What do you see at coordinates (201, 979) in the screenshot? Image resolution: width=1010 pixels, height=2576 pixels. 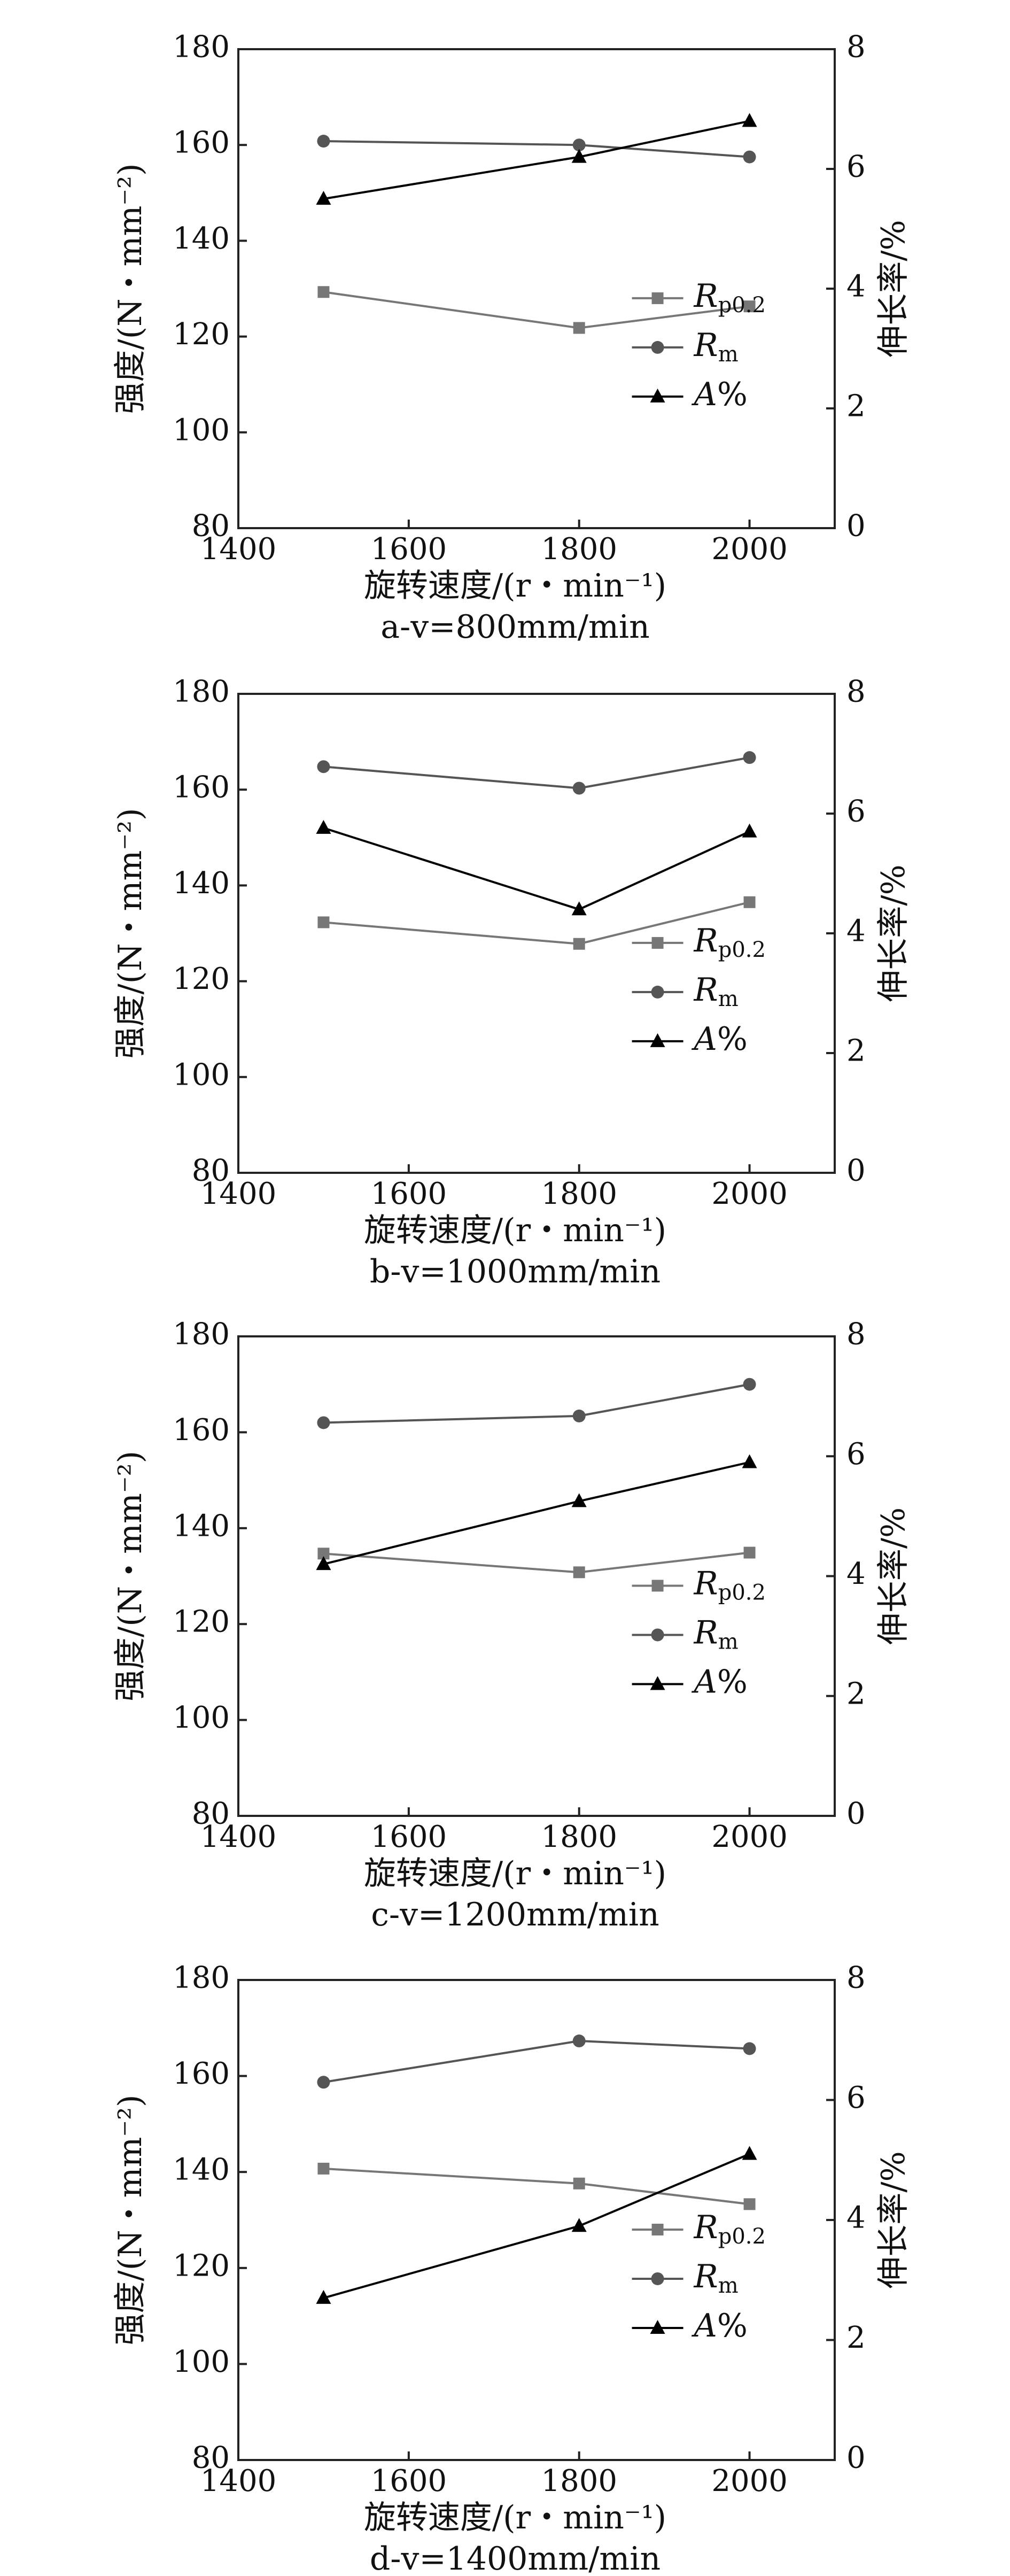 I see `y-left-tick-label: 120` at bounding box center [201, 979].